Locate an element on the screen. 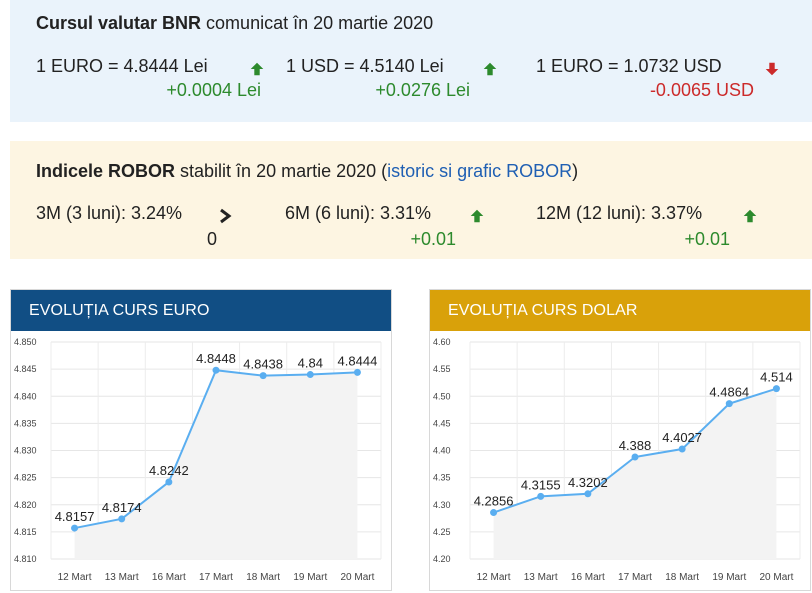 The width and height of the screenshot is (812, 593). euro-data-label: 4.8448 is located at coordinates (216, 358).